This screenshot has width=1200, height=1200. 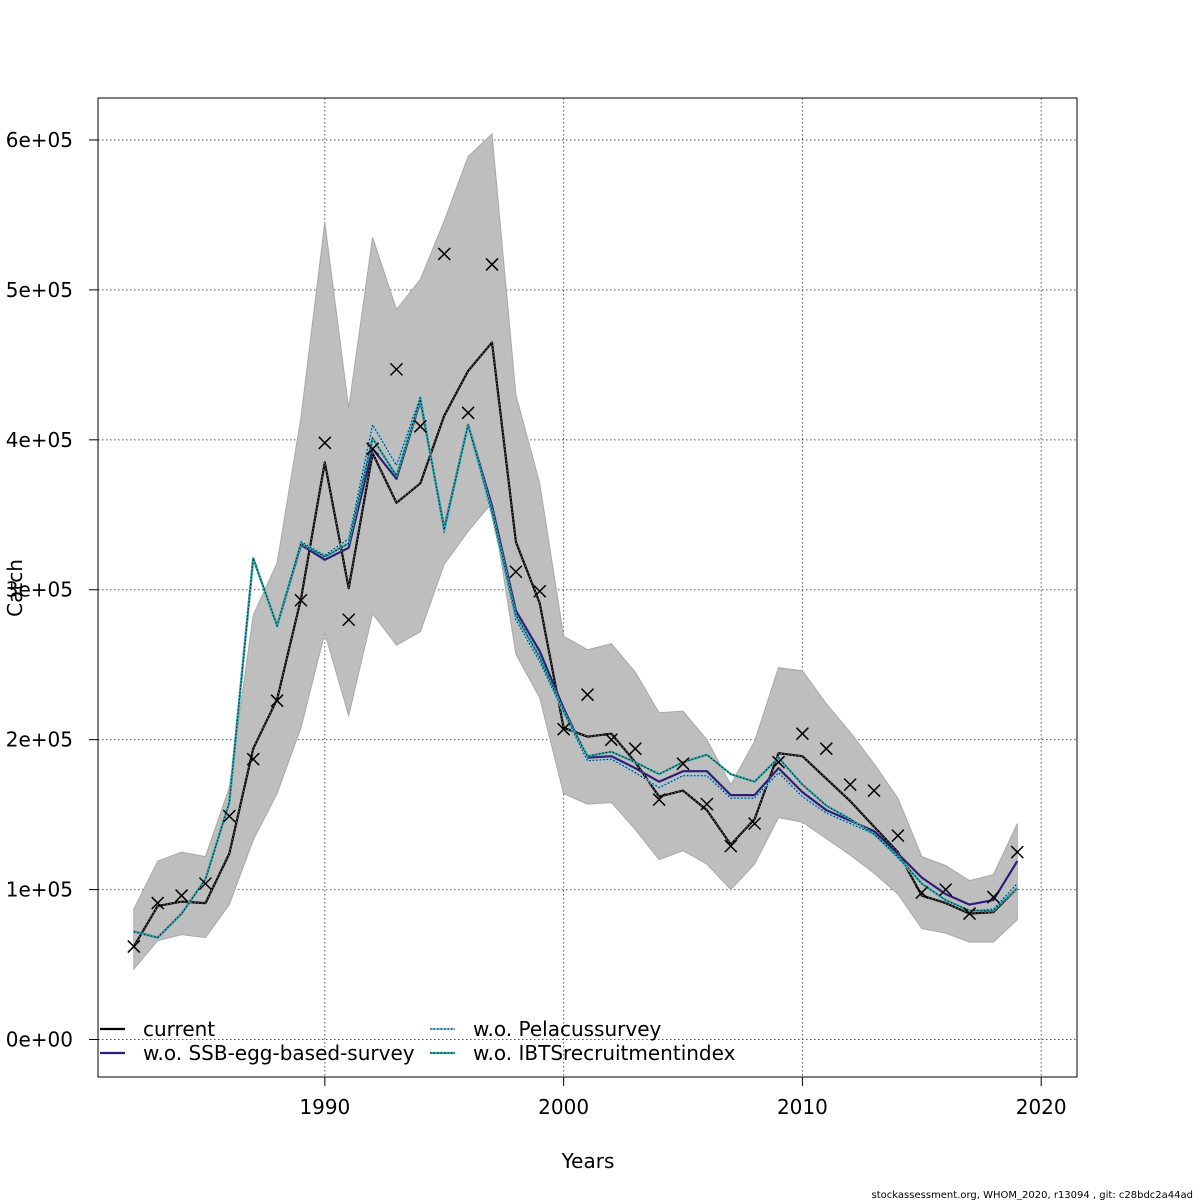 What do you see at coordinates (1041, 1107) in the screenshot?
I see `x-tick-label: 2020` at bounding box center [1041, 1107].